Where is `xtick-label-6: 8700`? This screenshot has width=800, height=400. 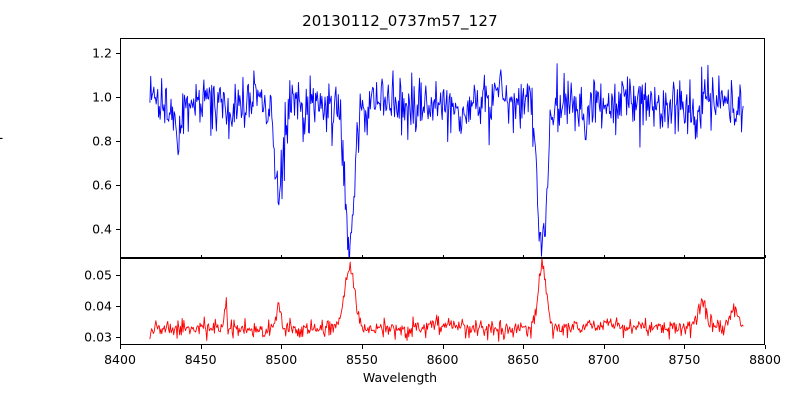 xtick-label-6: 8700 is located at coordinates (603, 359).